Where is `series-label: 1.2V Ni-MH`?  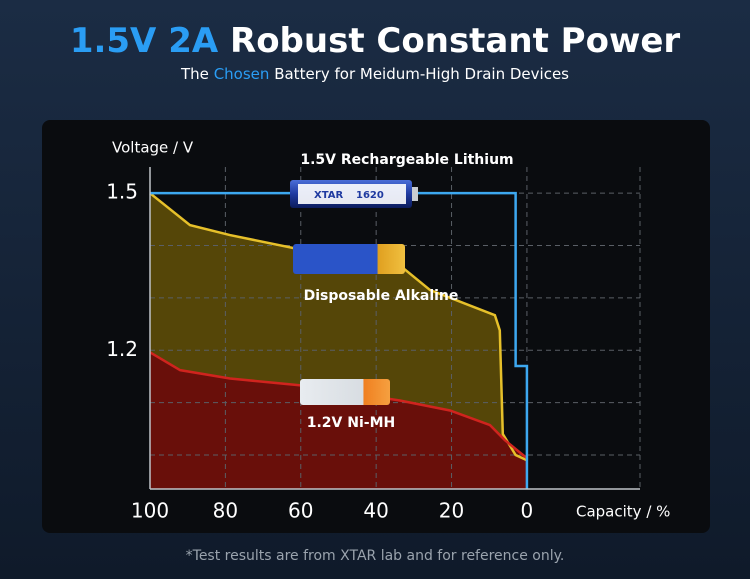
series-label: 1.2V Ni-MH is located at coordinates (351, 423).